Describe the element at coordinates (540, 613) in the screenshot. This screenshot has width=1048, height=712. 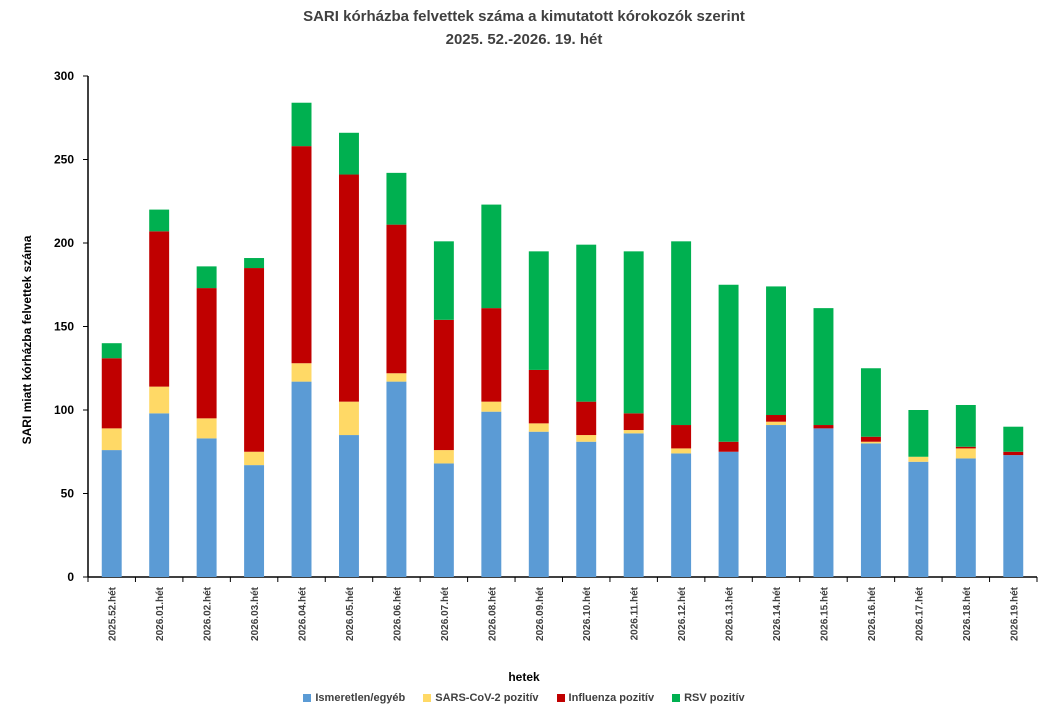
I see `x-tick-label: 2026.09.hét` at that location.